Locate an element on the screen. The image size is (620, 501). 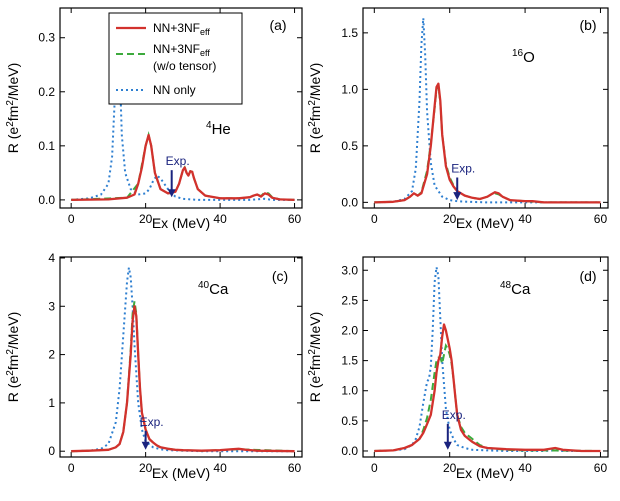
y-tick-label: 2.5 is located at coordinates (349, 300).